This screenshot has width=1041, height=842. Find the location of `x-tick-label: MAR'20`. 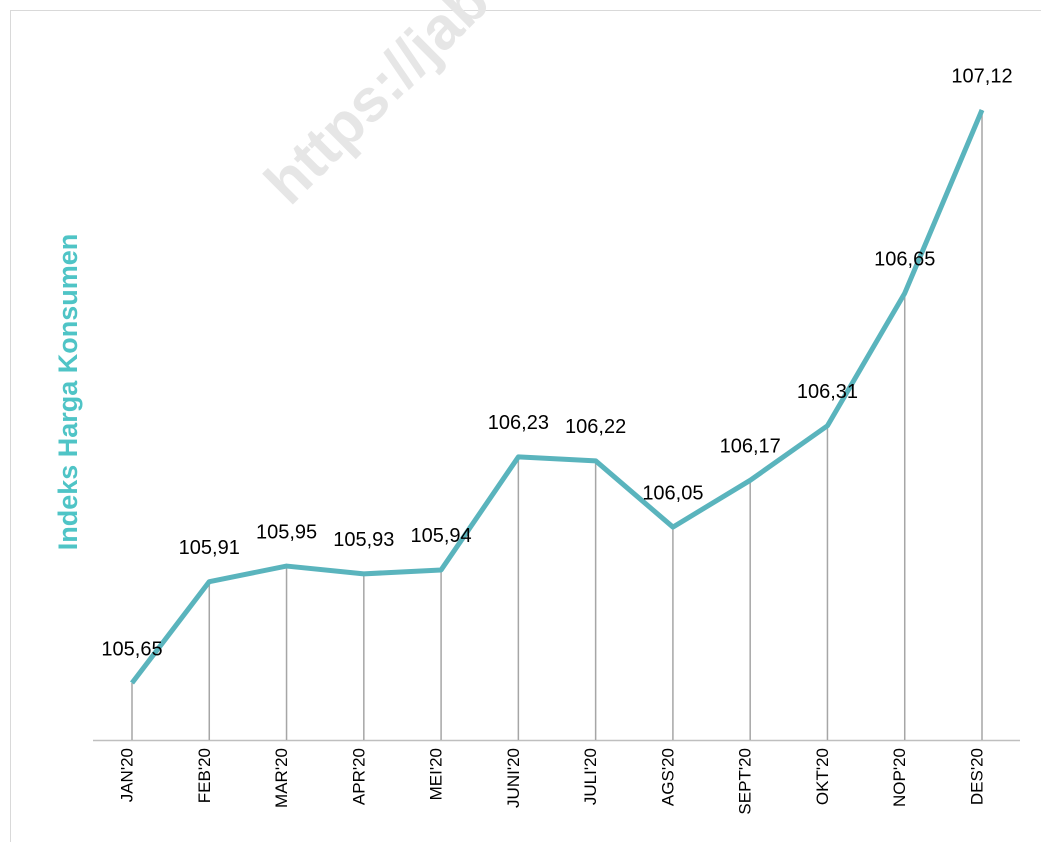

x-tick-label: MAR'20 is located at coordinates (281, 778).